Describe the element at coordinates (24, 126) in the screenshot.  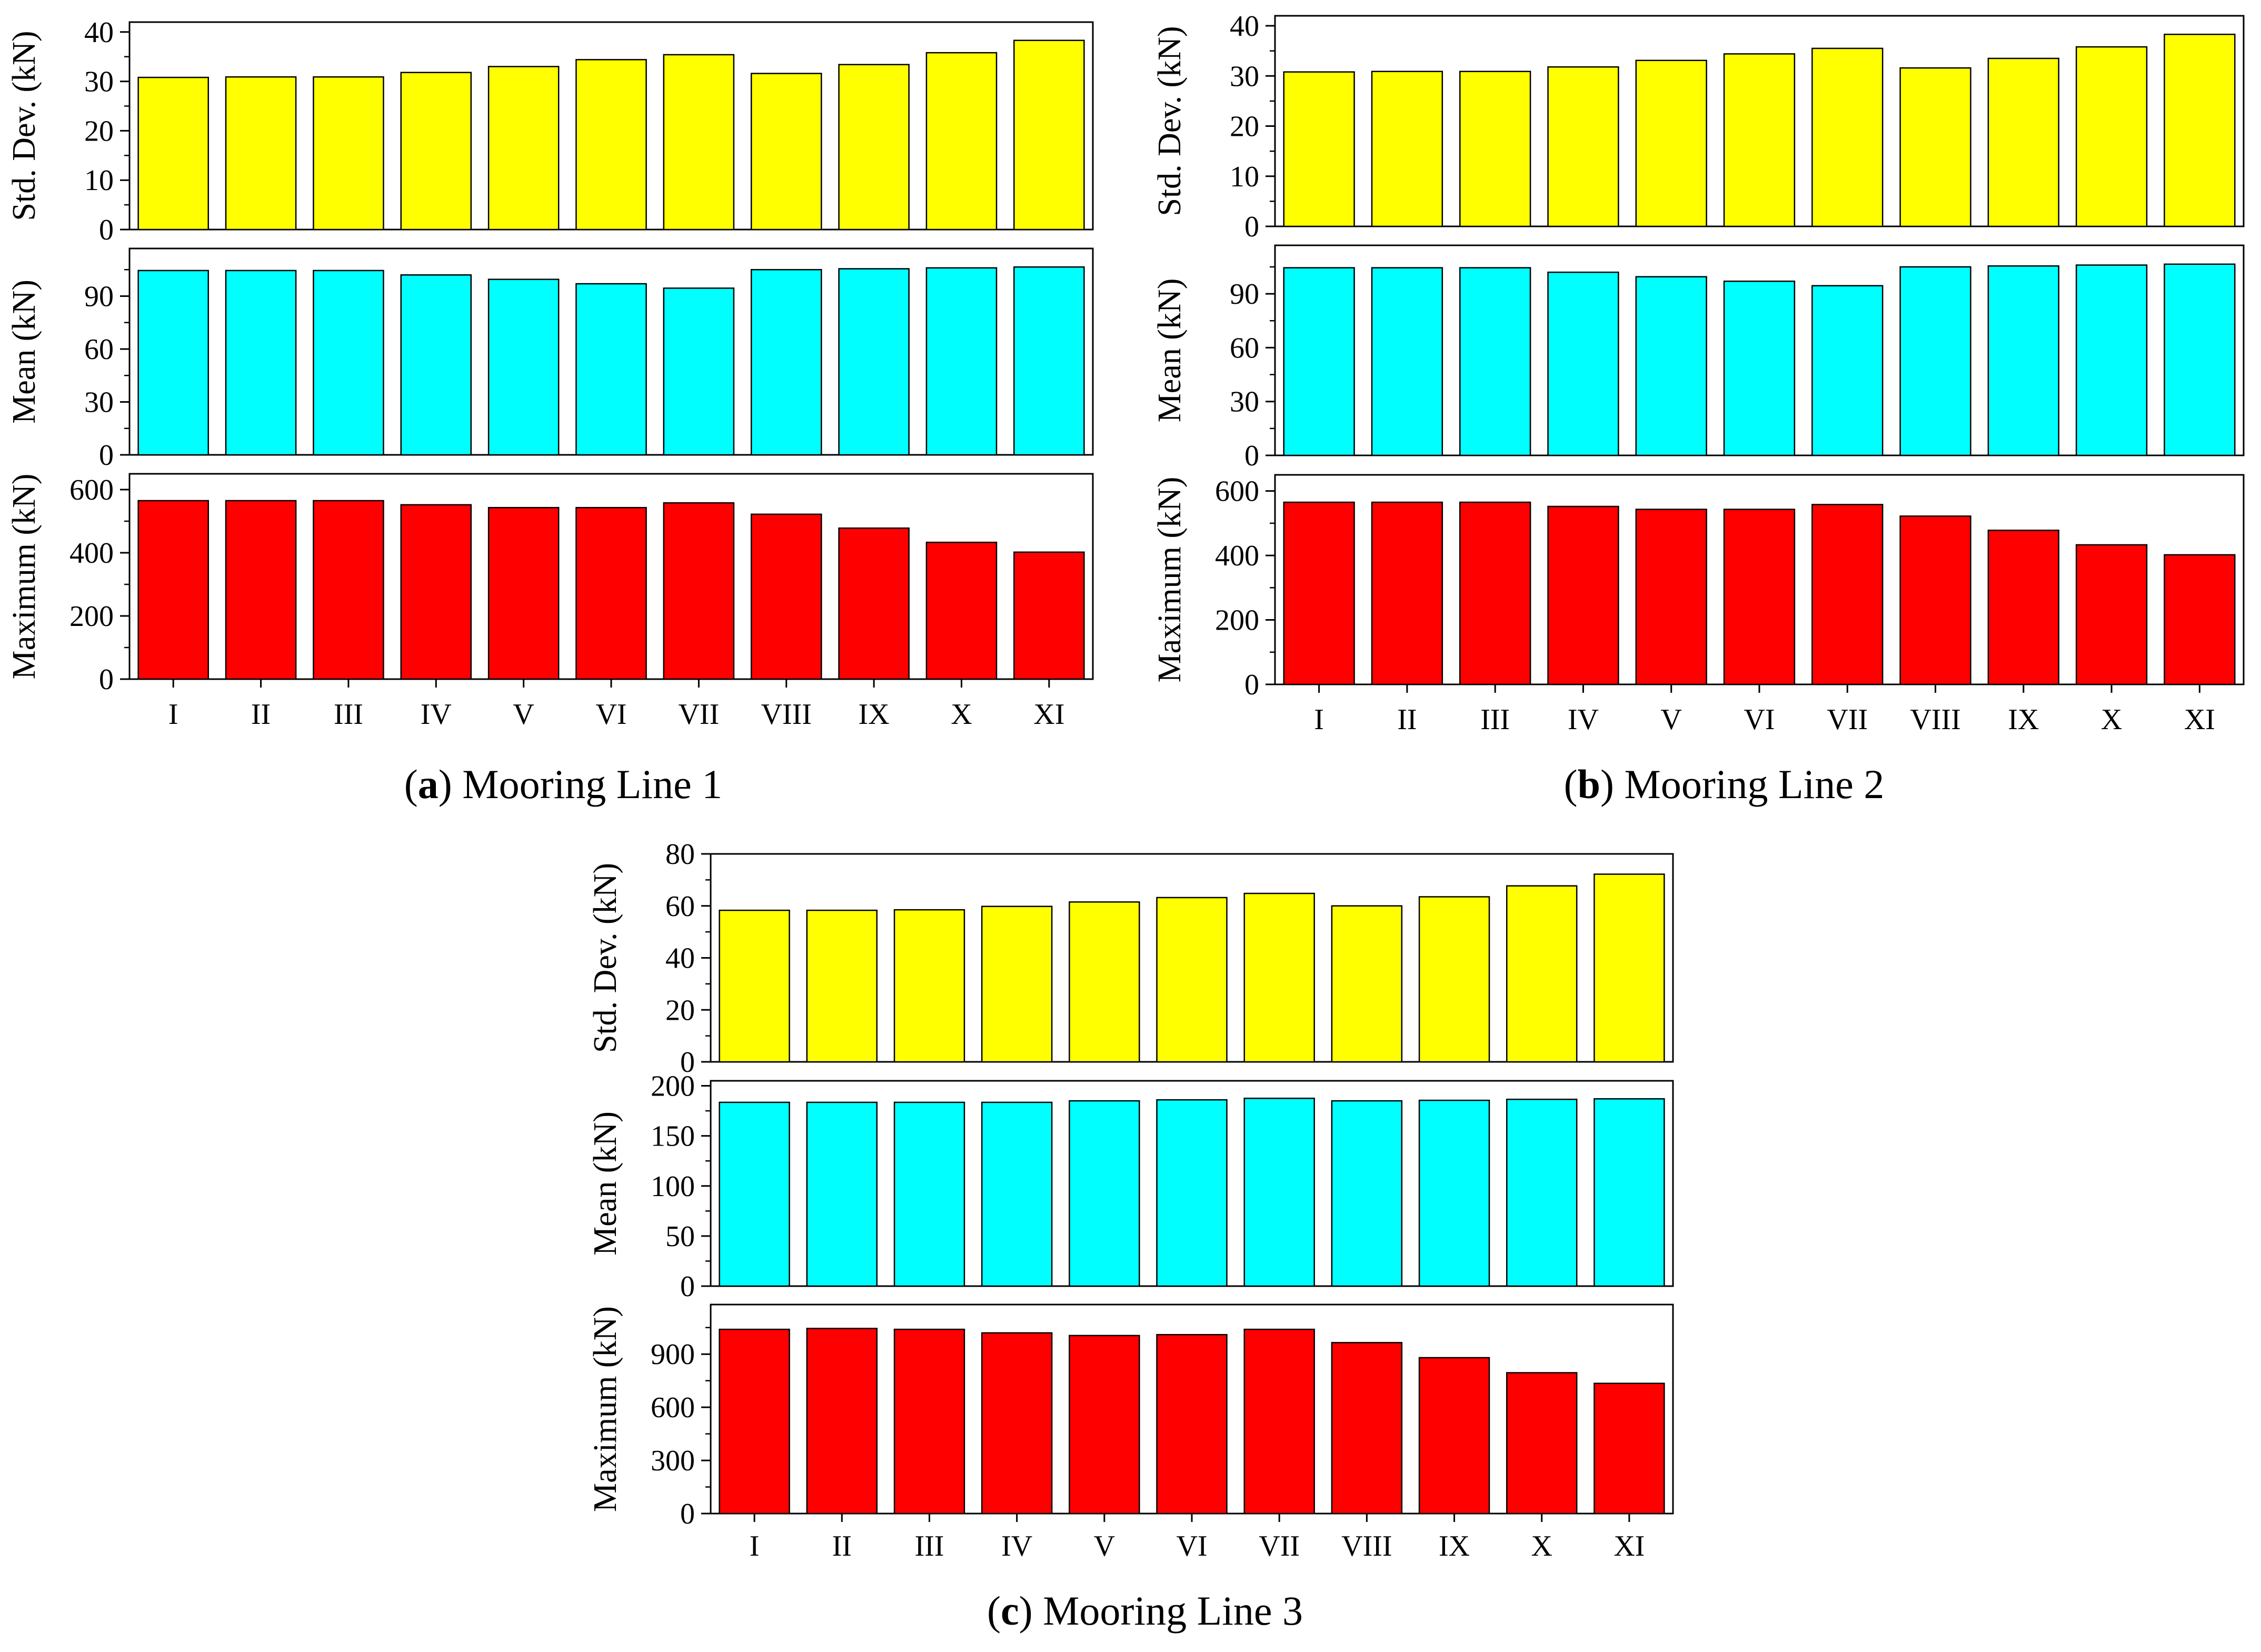
I see `ylabel-std-dev: Std. Dev. (kN)` at that location.